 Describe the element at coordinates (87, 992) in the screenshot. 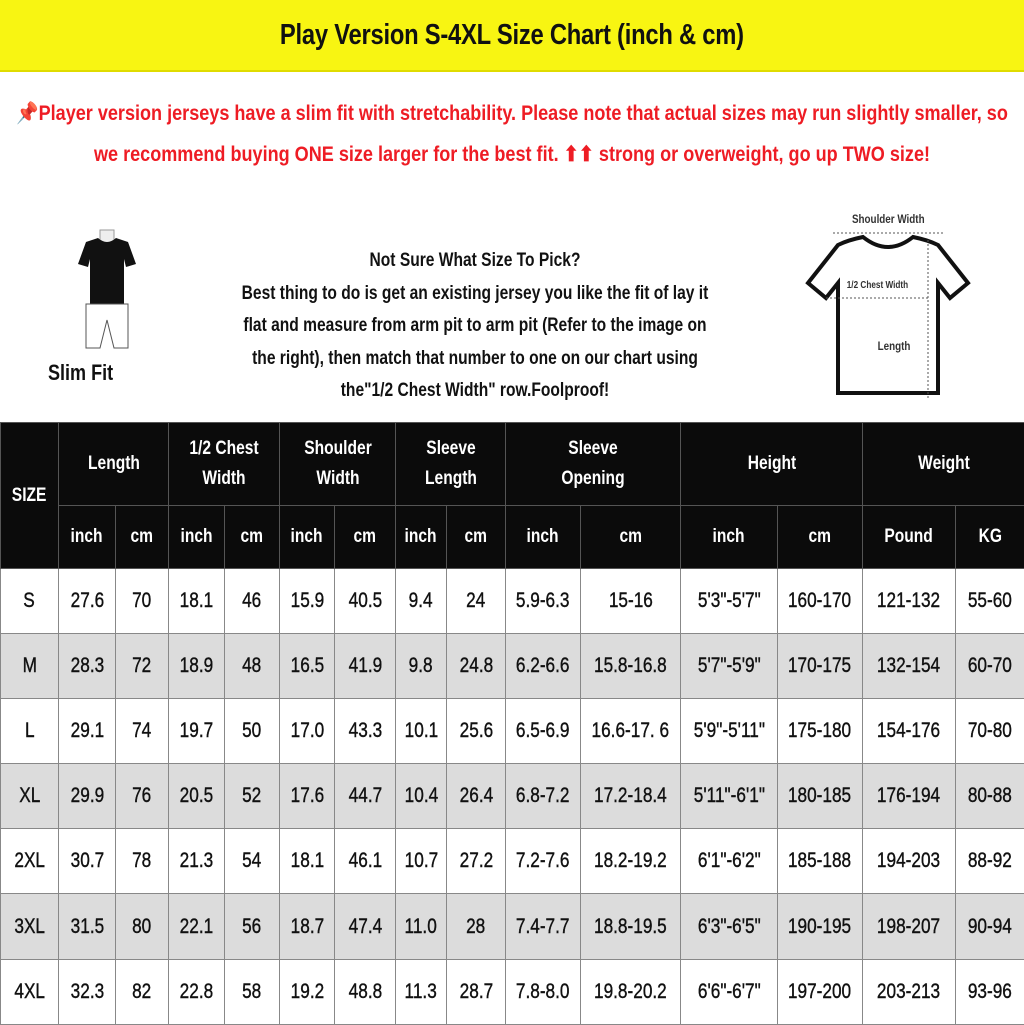

I see `cell-value: 32.3` at that location.